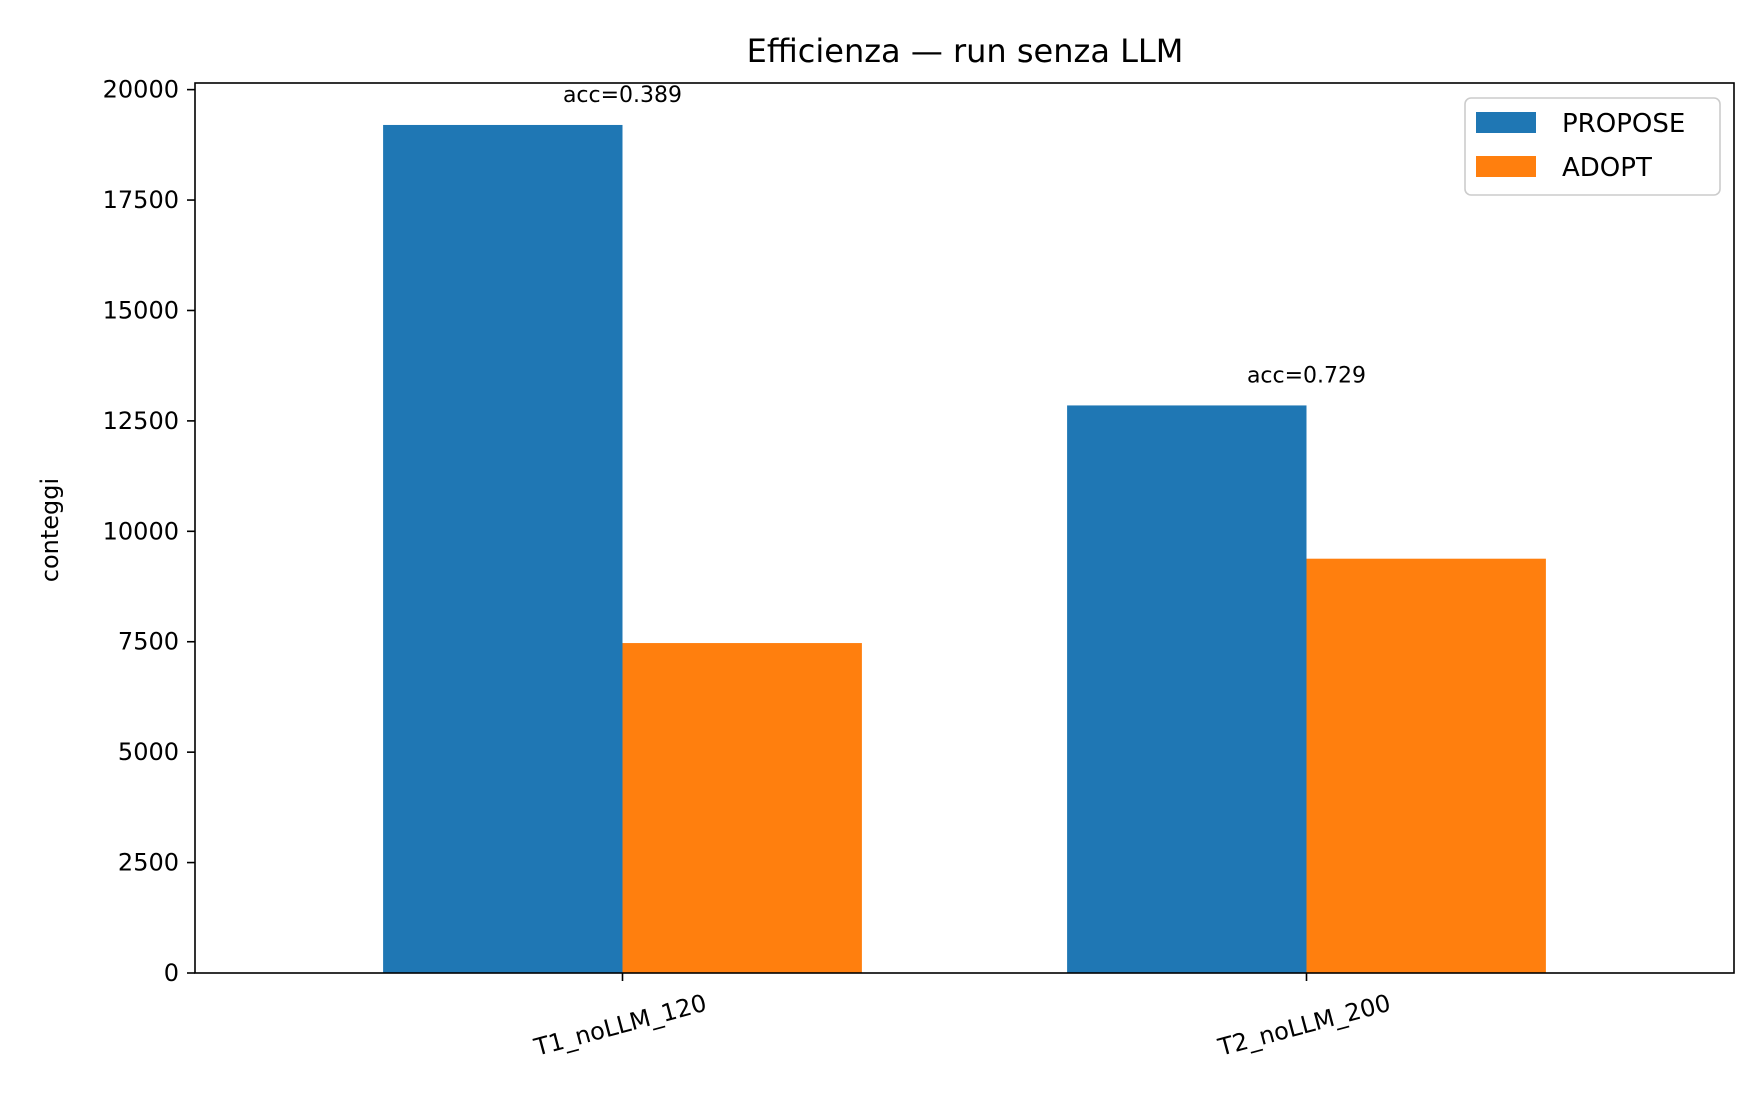 This screenshot has width=1760, height=1100. I want to click on annotations-layer: acc=0.389 acc=0.729, so click(964, 235).